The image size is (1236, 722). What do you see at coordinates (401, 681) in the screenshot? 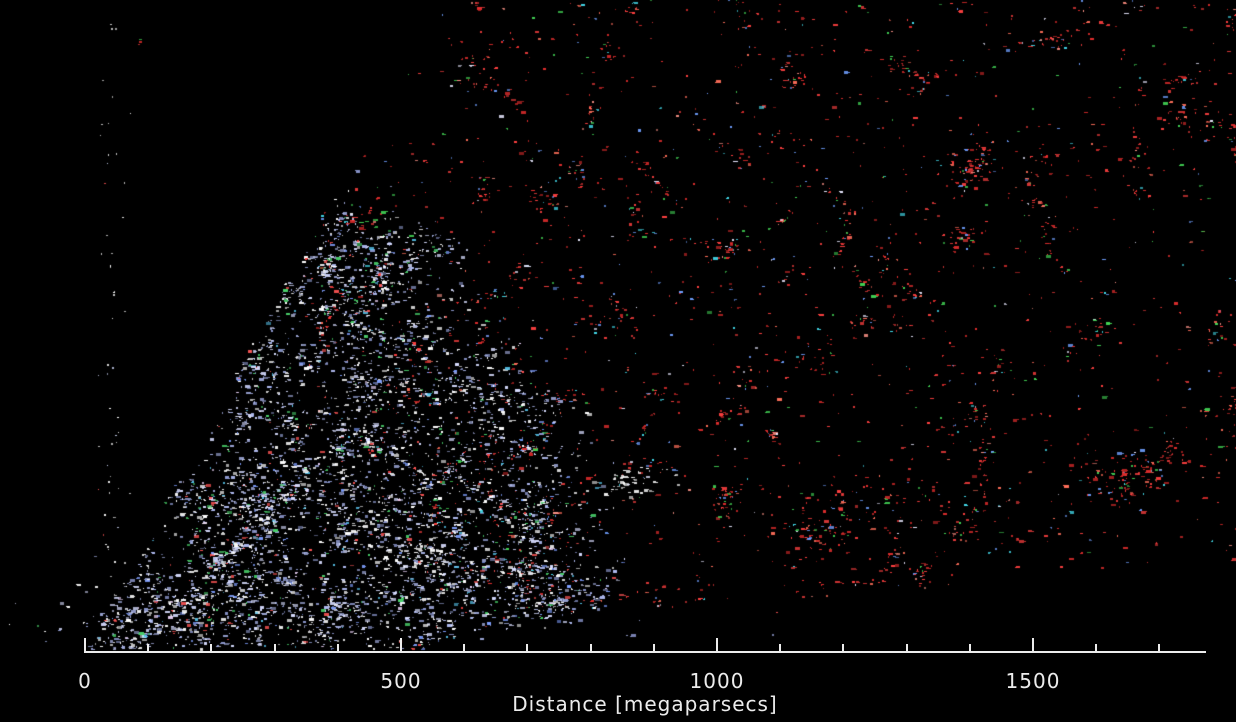
I see `x-tick-label: 500` at bounding box center [401, 681].